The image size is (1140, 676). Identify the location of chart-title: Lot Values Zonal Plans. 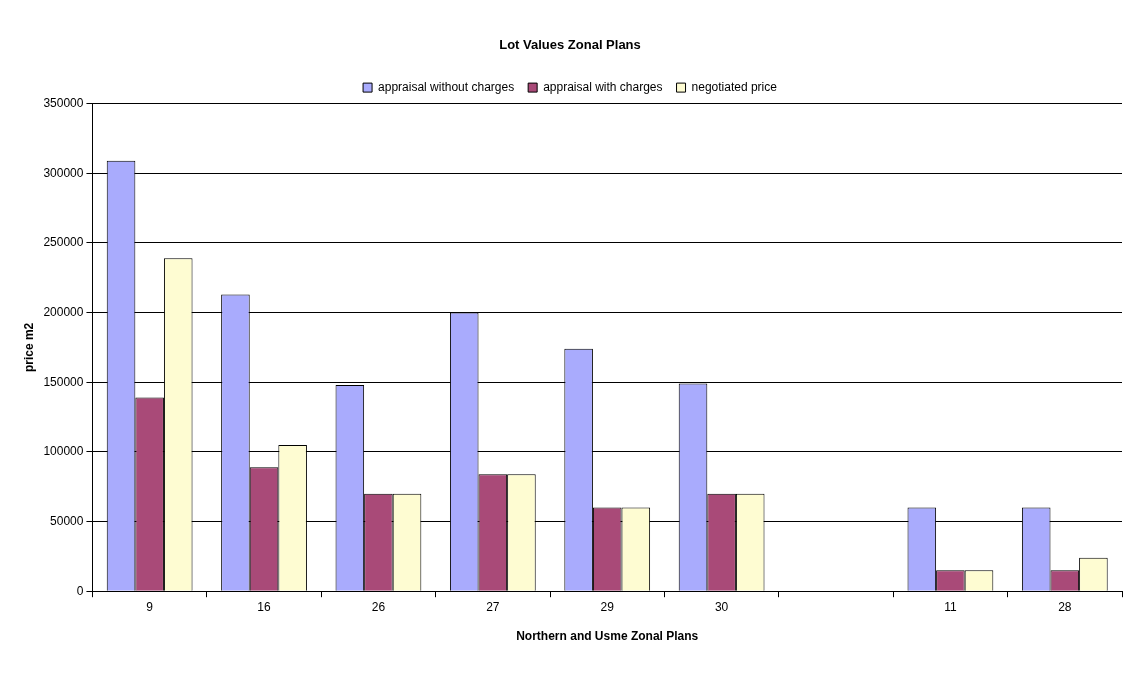
(570, 45).